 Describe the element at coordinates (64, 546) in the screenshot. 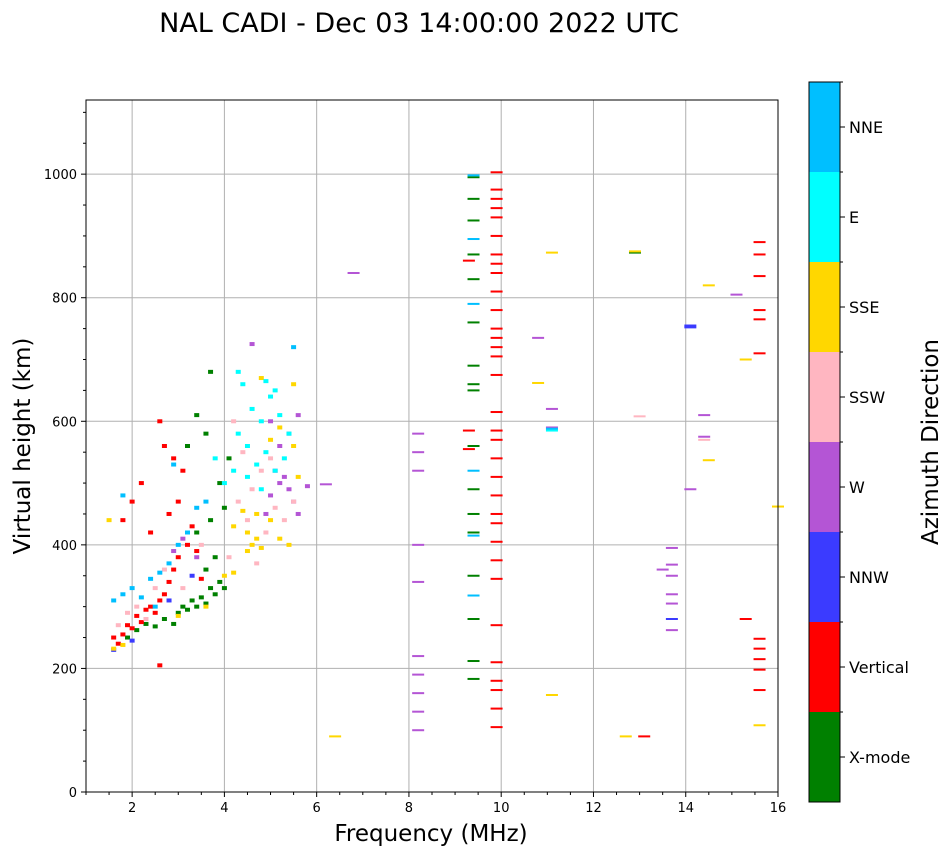

I see `y-tick-label: 400` at that location.